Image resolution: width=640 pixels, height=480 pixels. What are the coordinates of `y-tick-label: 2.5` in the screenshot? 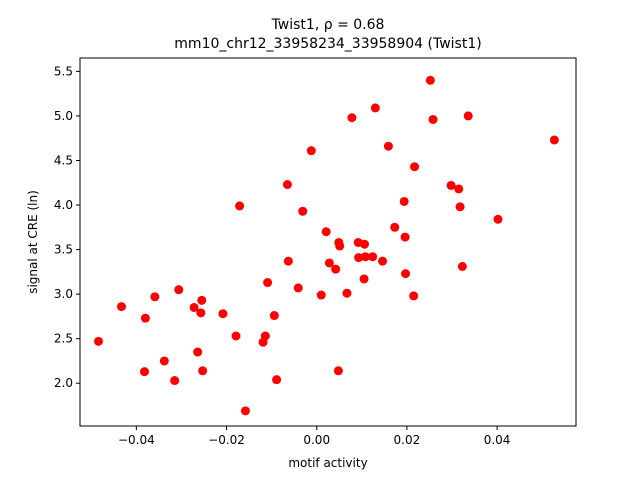 It's located at (63, 339).